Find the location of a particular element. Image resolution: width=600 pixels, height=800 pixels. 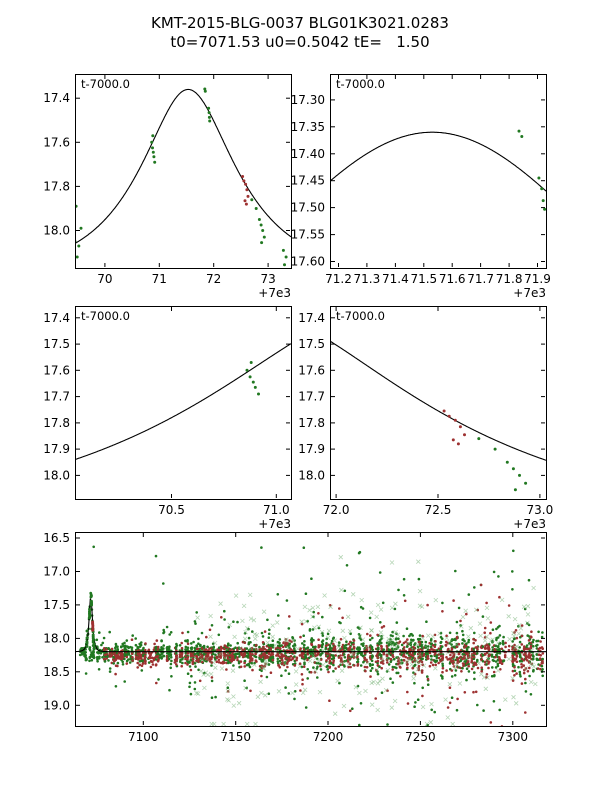

figure-title: KMT-2015-BLG-0037 BLG01K3021.0283 is located at coordinates (300, 23).